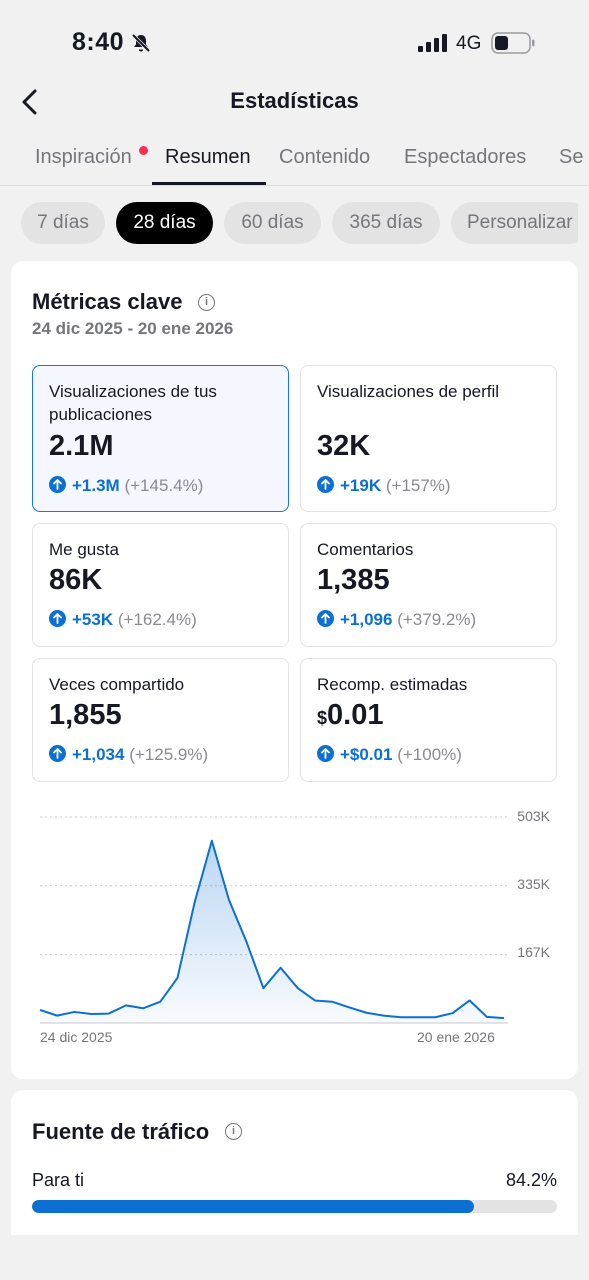 This screenshot has height=1280, width=589. What do you see at coordinates (513, 43) in the screenshot?
I see `battery-icon` at bounding box center [513, 43].